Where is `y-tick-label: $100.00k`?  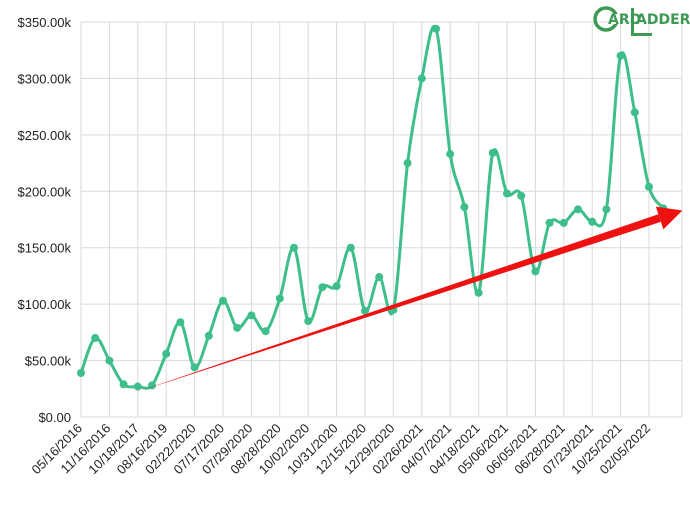
y-tick-label: $100.00k is located at coordinates (45, 304).